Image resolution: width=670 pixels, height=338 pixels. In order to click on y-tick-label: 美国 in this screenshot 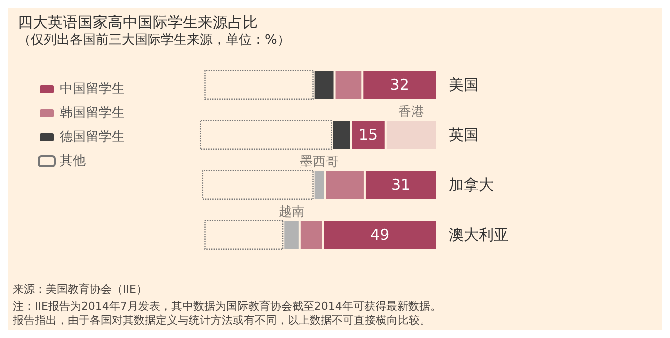, I will do `click(464, 85)`.